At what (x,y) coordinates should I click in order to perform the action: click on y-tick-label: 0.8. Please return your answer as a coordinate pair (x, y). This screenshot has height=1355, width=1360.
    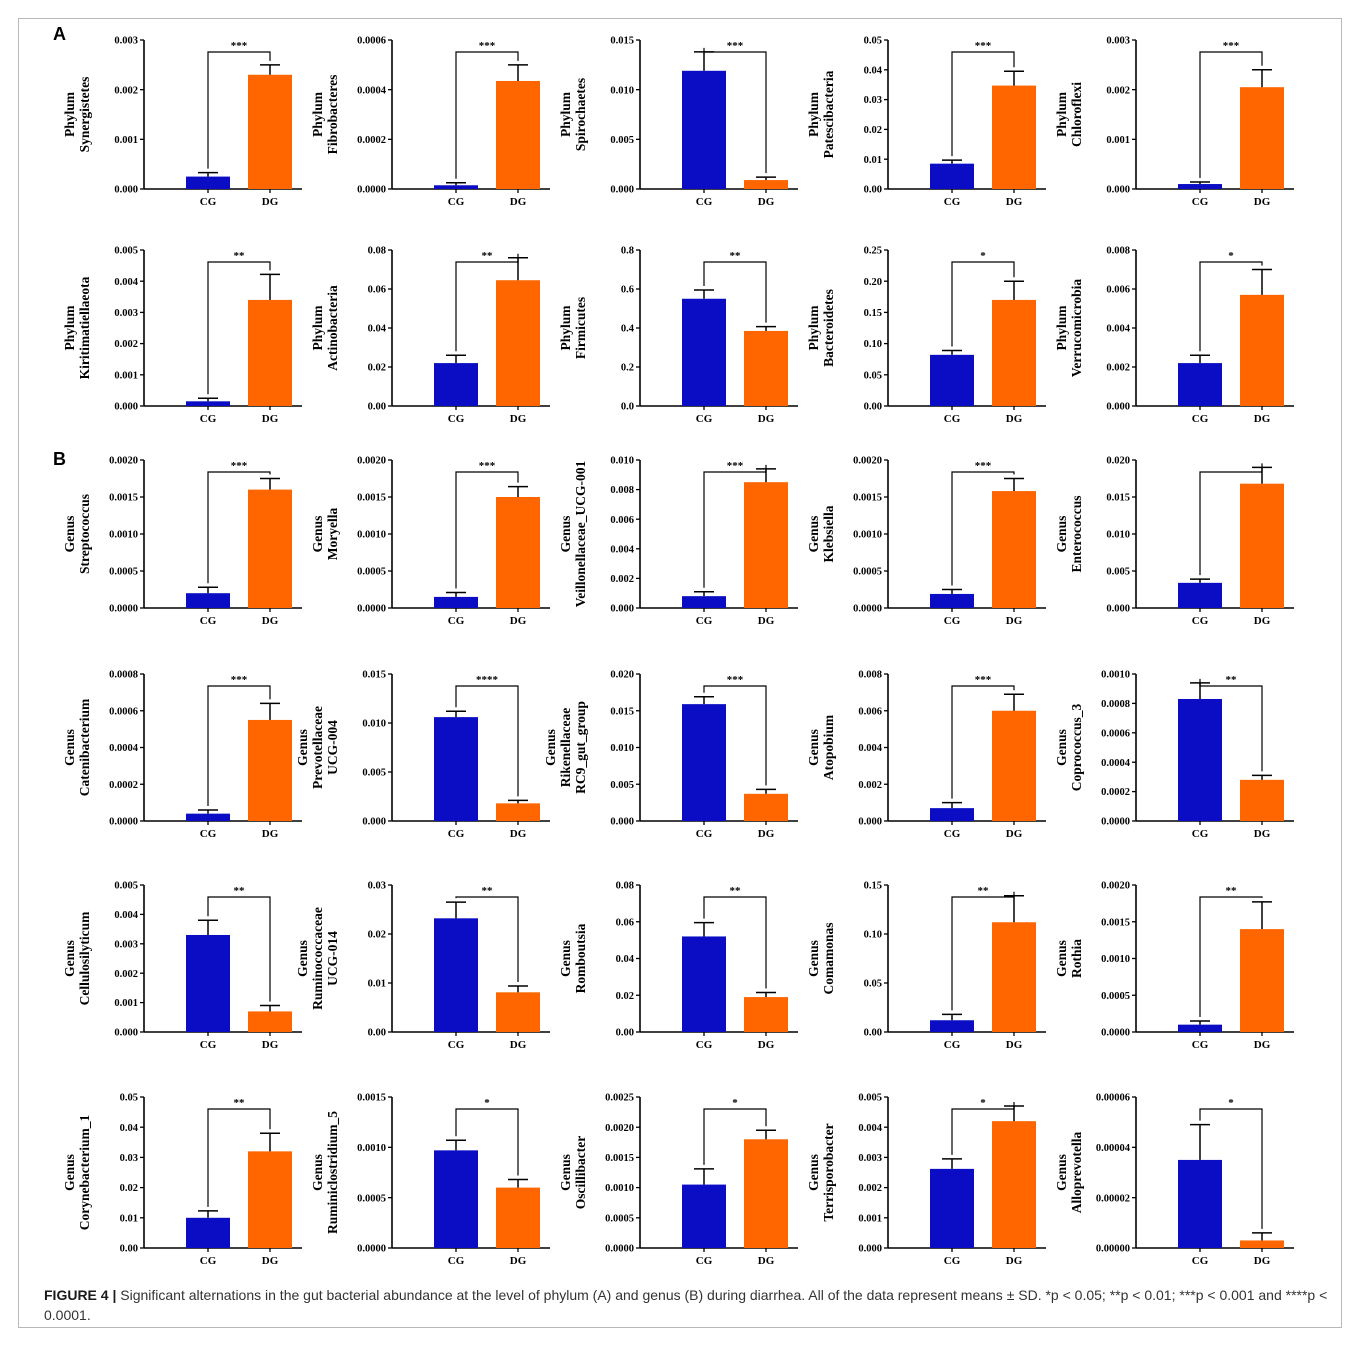
    Looking at the image, I should click on (627, 251).